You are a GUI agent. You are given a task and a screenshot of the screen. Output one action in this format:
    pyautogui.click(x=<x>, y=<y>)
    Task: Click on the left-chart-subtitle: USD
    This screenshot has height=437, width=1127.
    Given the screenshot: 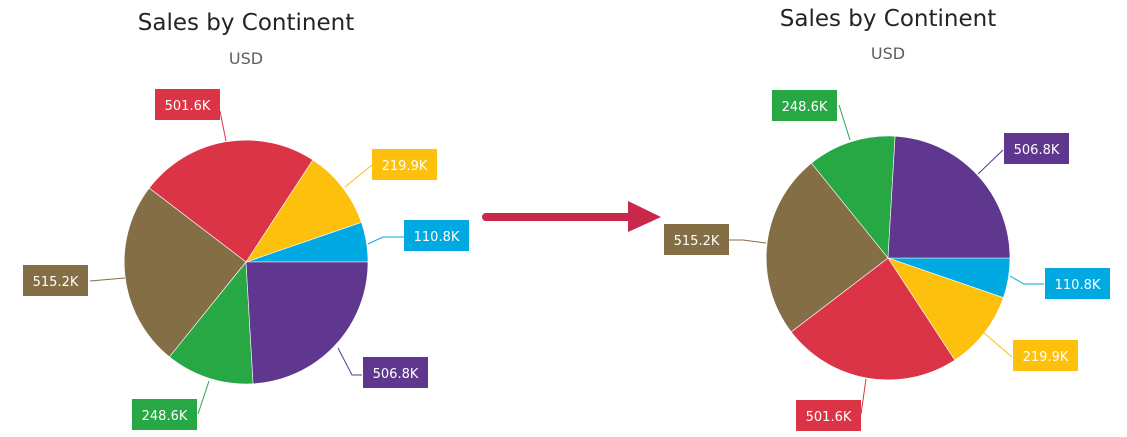 What is the action you would take?
    pyautogui.click(x=246, y=58)
    